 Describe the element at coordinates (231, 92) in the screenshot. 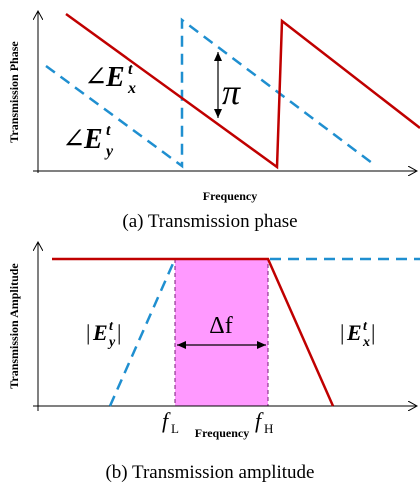

I see `pi-label: π` at that location.